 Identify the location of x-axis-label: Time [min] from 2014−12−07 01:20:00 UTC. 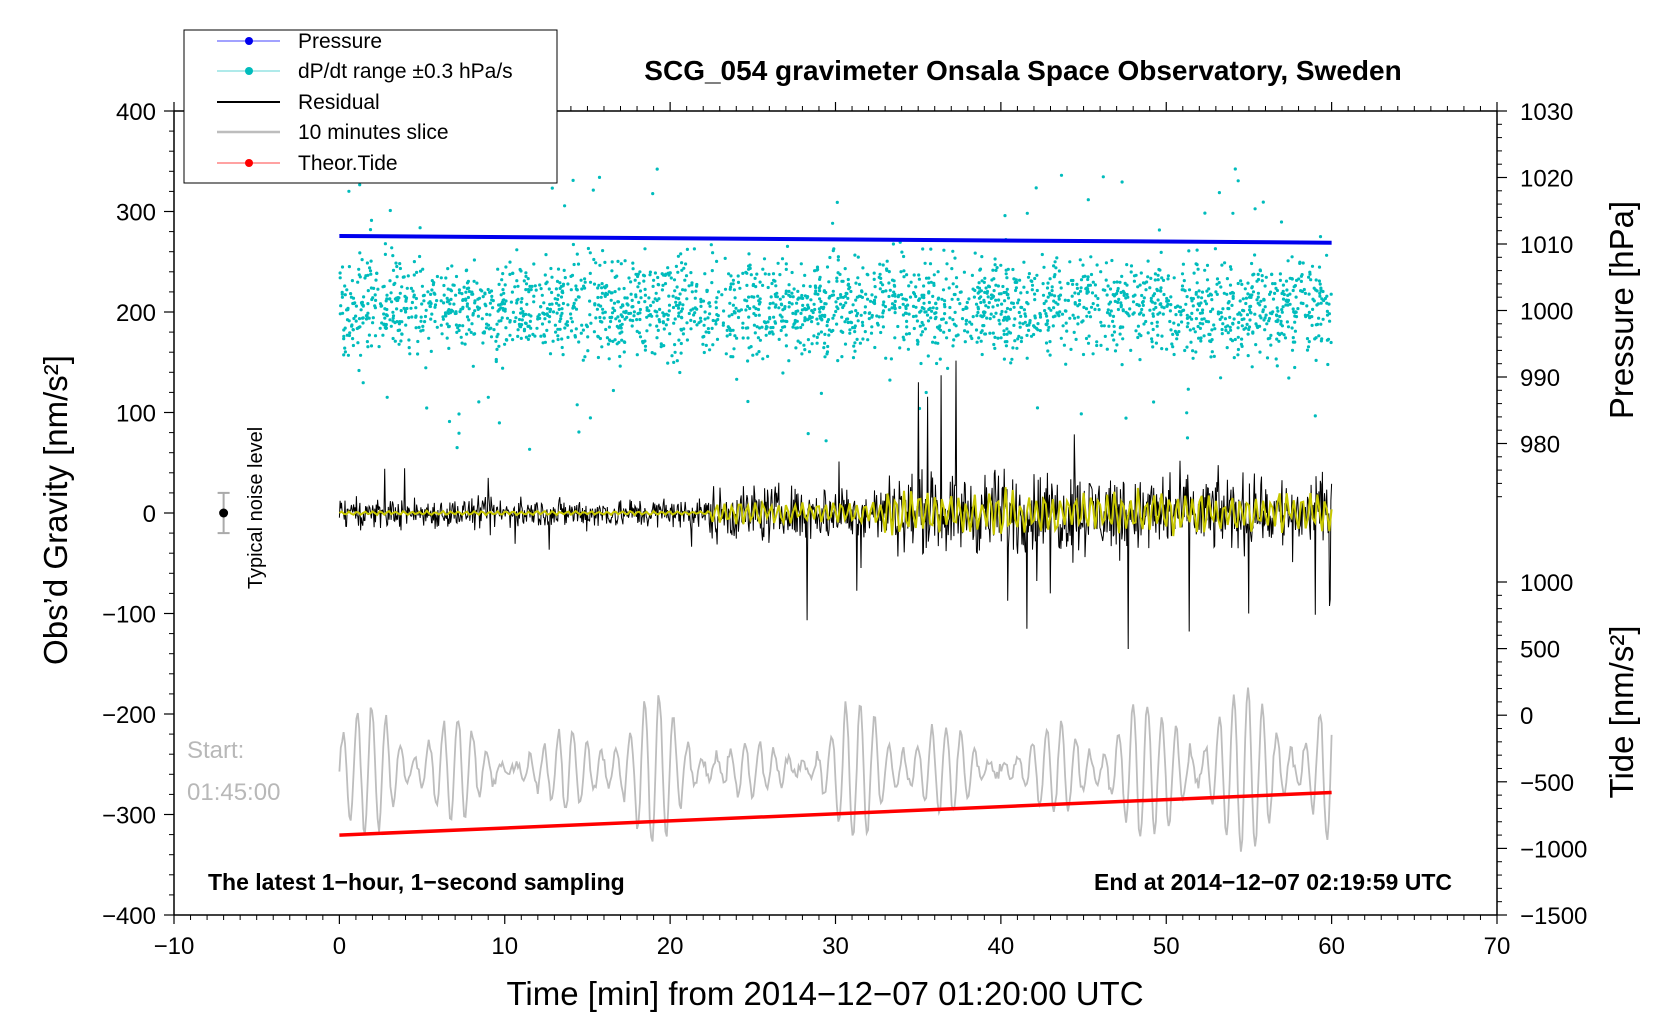
(824, 993).